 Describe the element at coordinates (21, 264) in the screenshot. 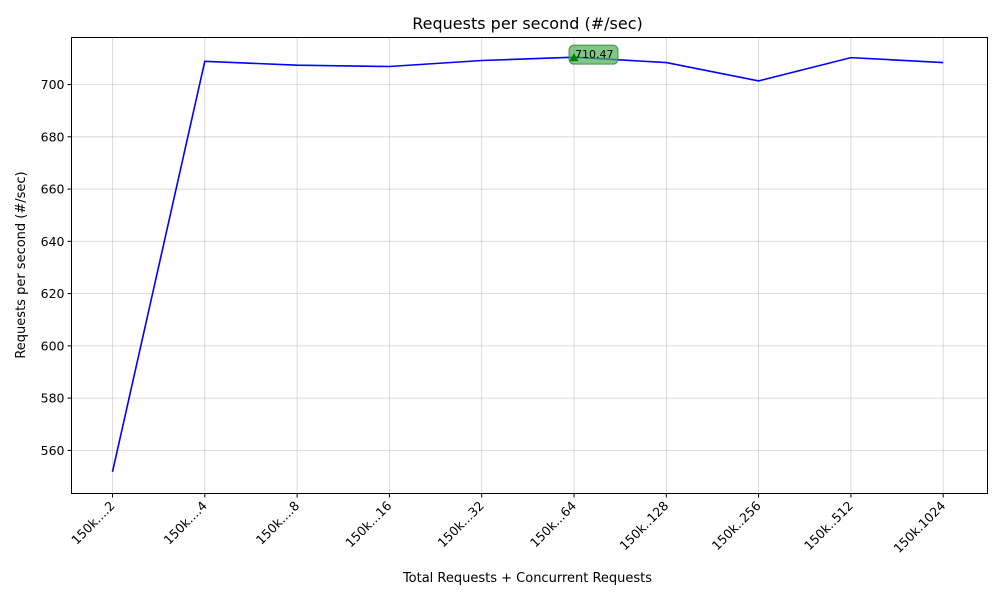

I see `y-axis-label: Requests per second (#/sec)` at that location.